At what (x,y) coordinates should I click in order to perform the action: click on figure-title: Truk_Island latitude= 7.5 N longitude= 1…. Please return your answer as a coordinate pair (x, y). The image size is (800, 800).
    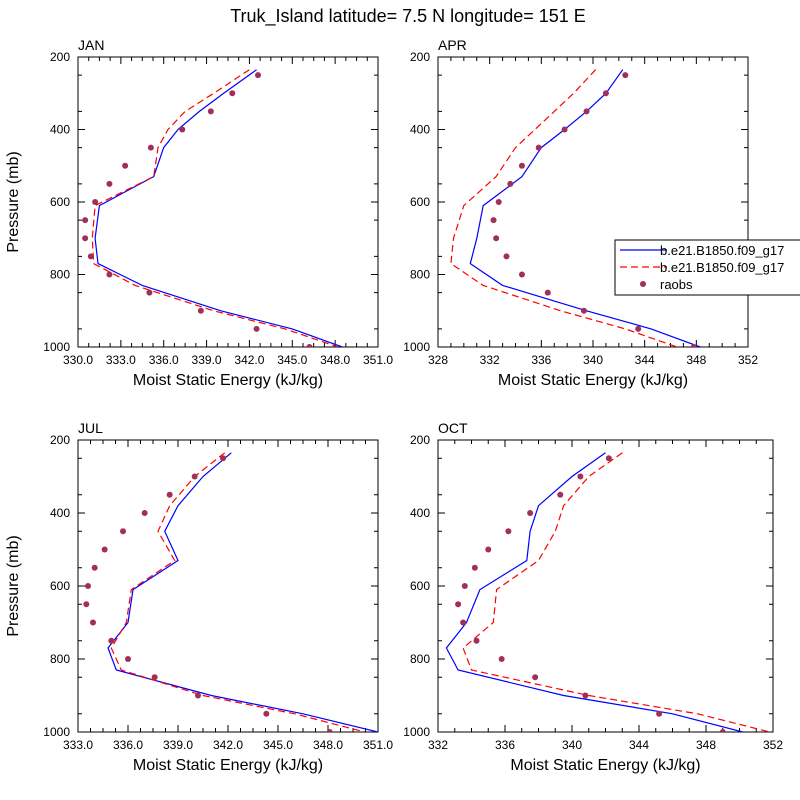
    Looking at the image, I should click on (408, 16).